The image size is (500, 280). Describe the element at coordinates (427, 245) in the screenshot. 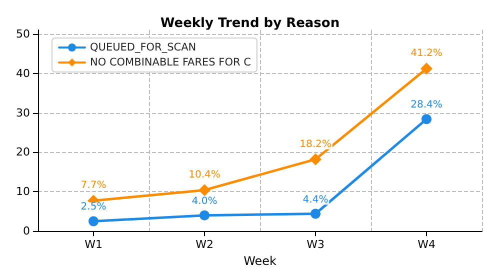

I see `x-tick-label: W4` at that location.